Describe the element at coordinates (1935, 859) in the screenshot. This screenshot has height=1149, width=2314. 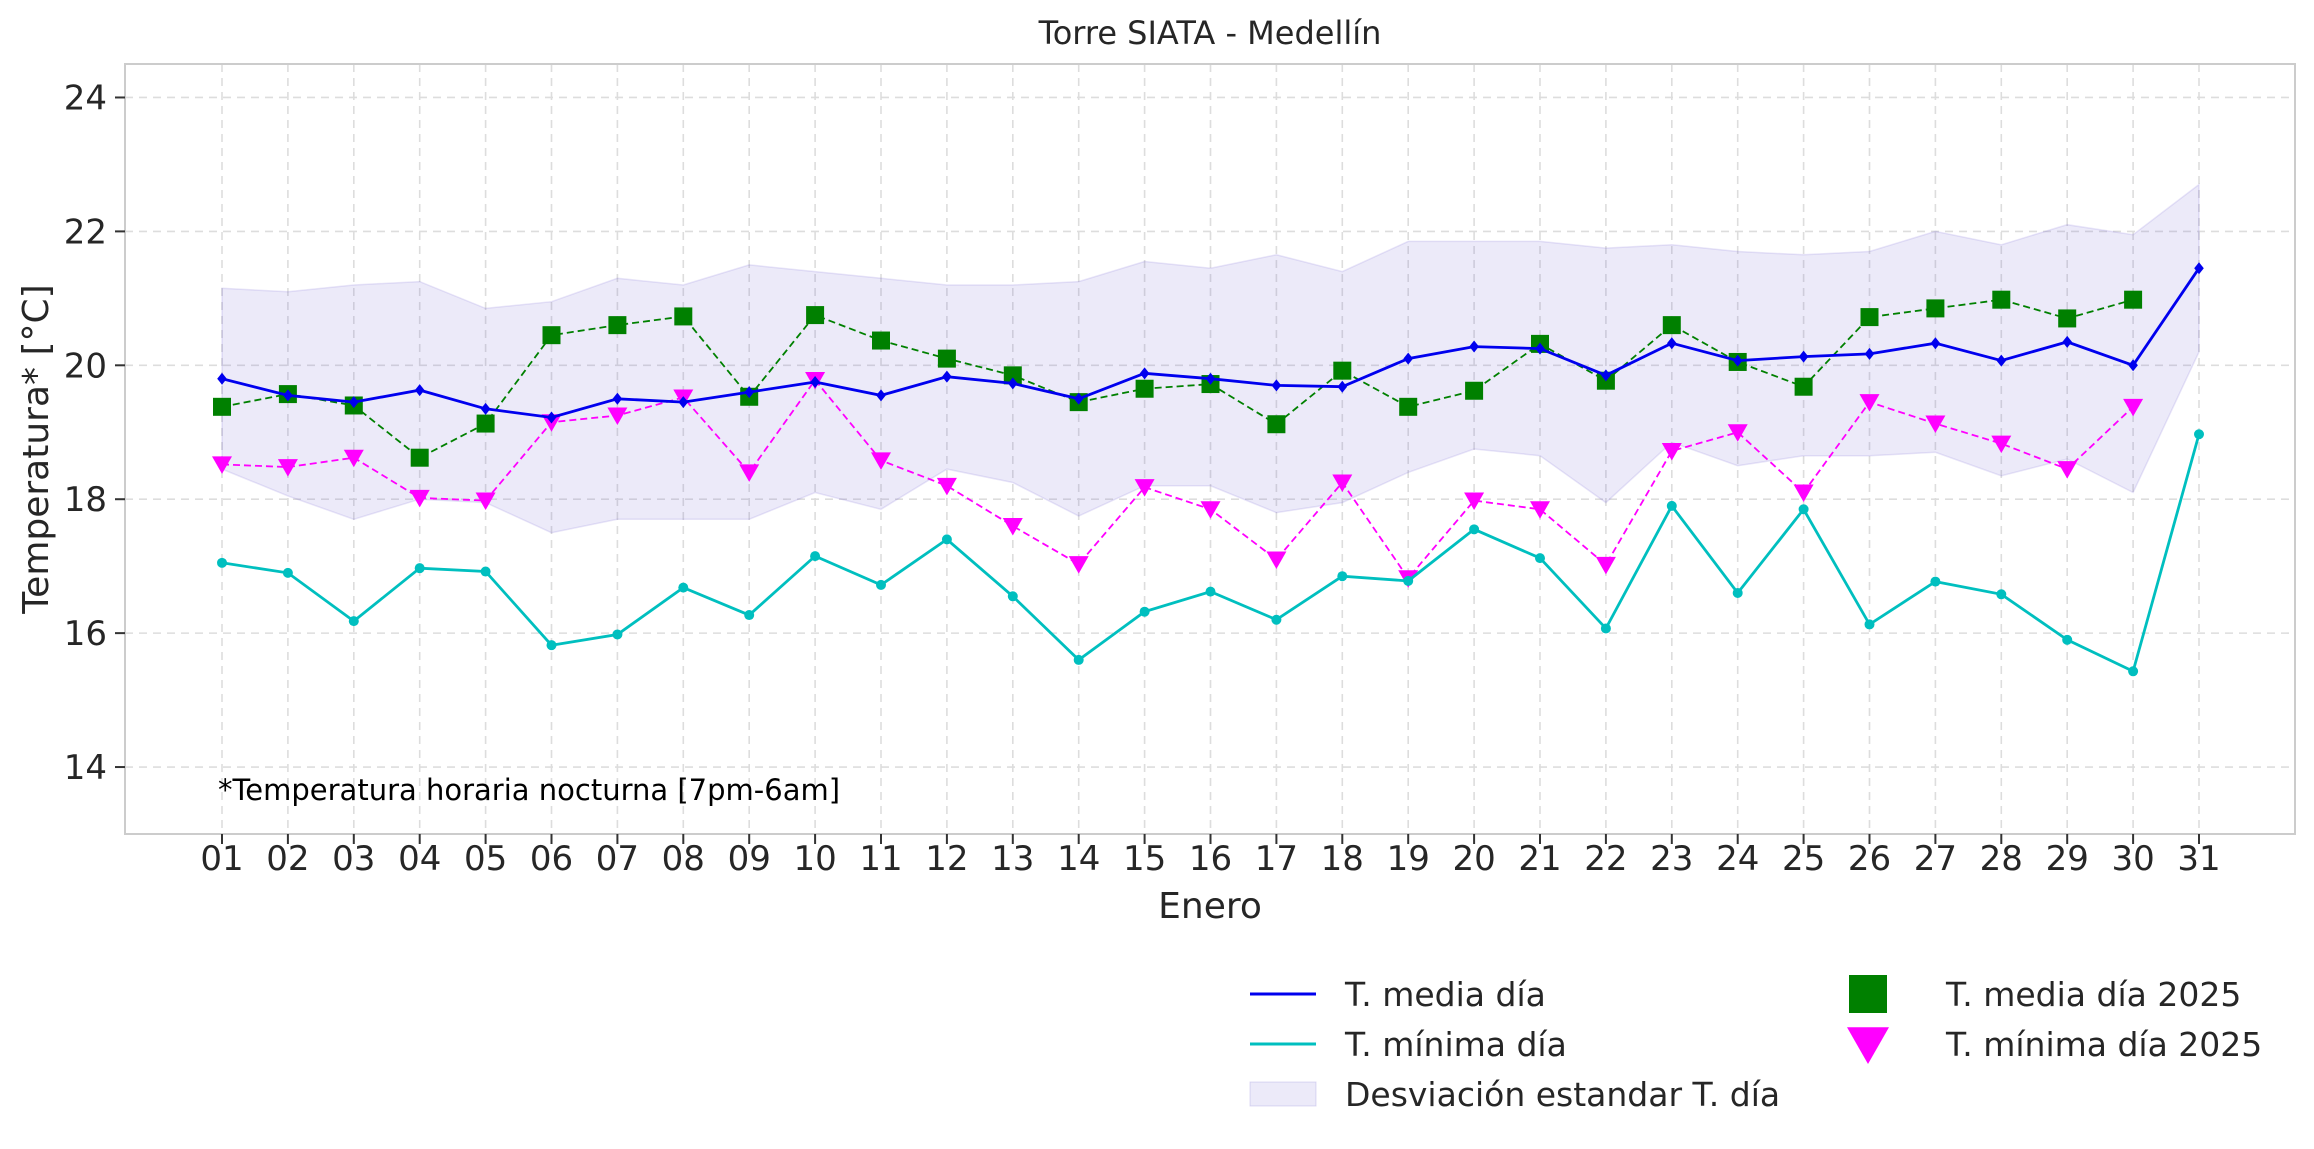
I see `x-tick-label: 27` at that location.